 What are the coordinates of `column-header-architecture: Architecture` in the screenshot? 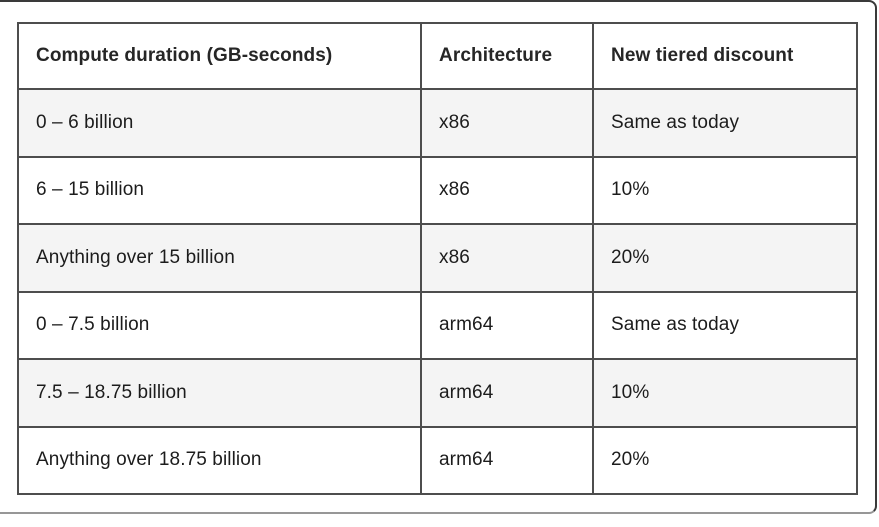 It's located at (507, 56).